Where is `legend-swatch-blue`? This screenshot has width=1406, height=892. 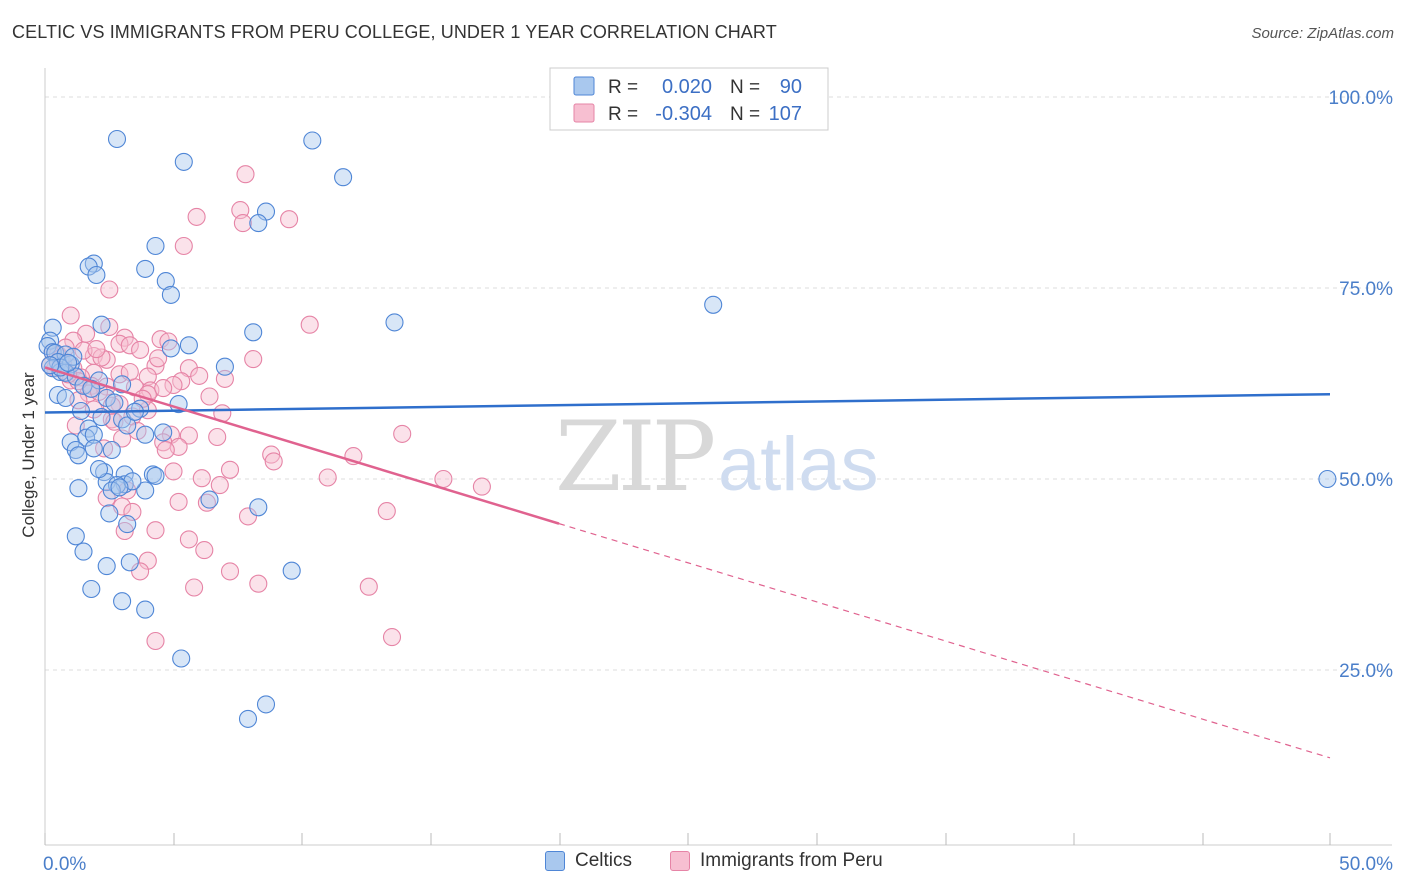
legend-swatch-blue is located at coordinates (584, 86).